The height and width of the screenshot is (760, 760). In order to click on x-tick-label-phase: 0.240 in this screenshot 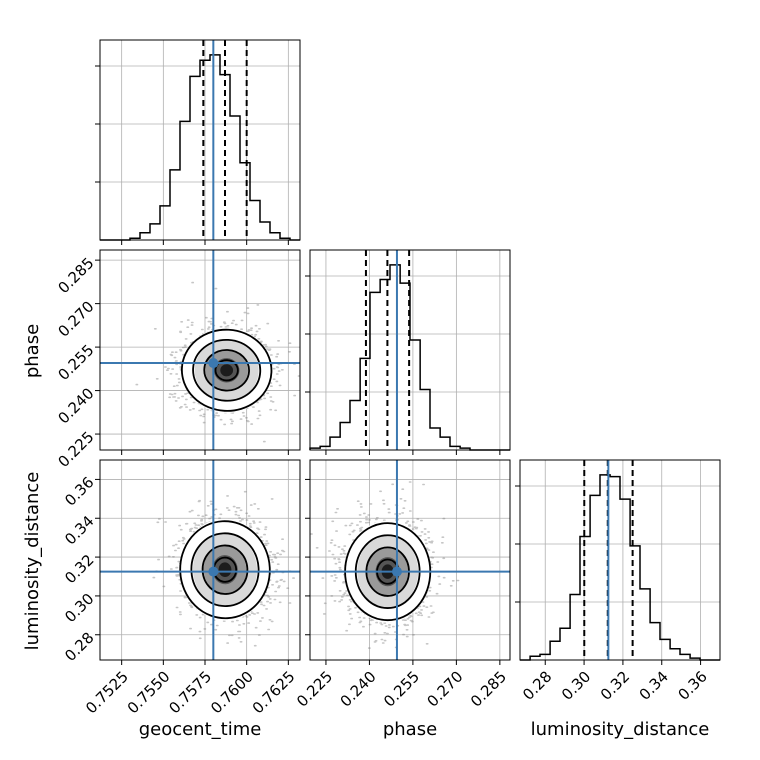, I will do `click(358, 689)`.